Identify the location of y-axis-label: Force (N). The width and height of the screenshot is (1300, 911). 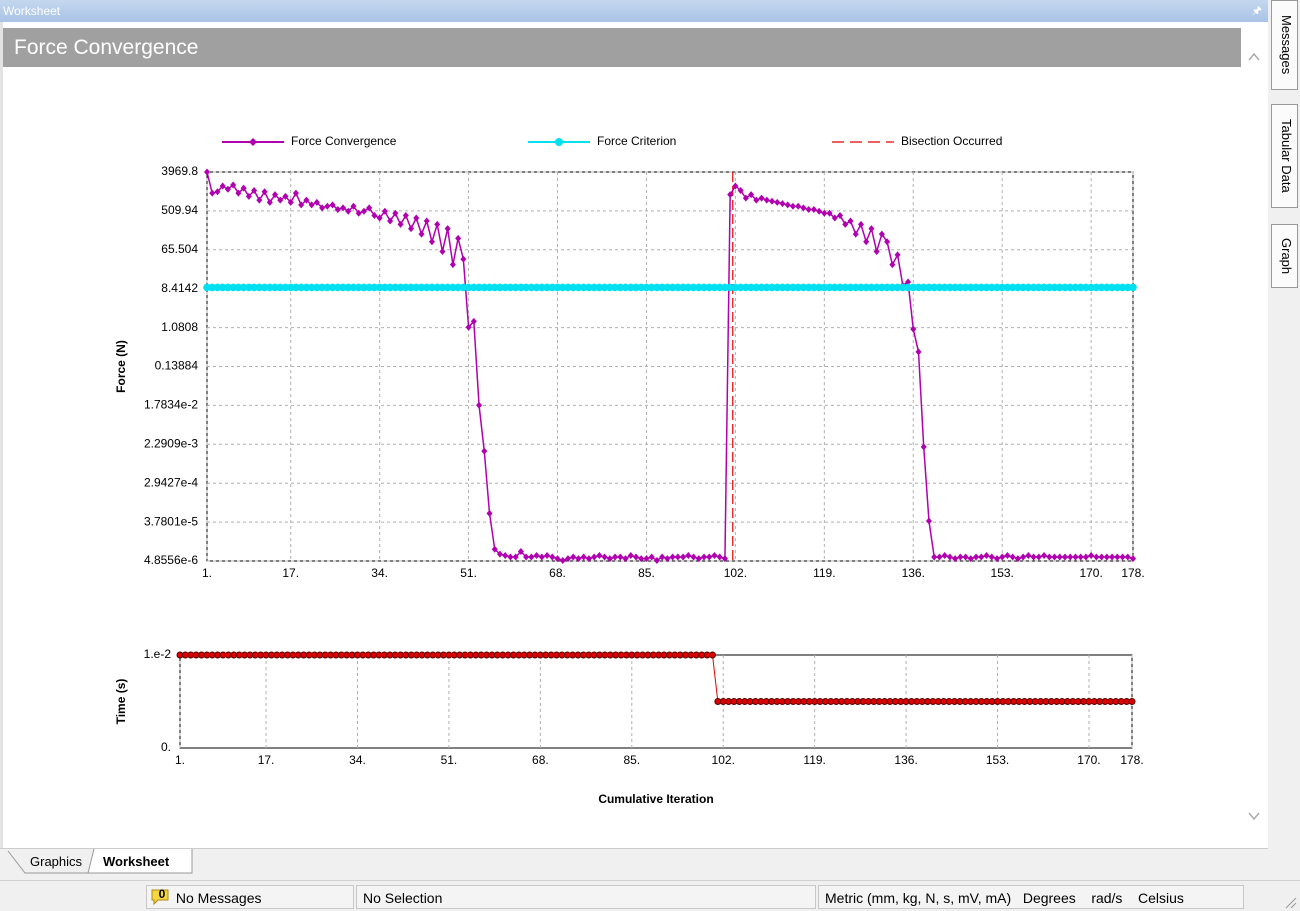
(121, 366).